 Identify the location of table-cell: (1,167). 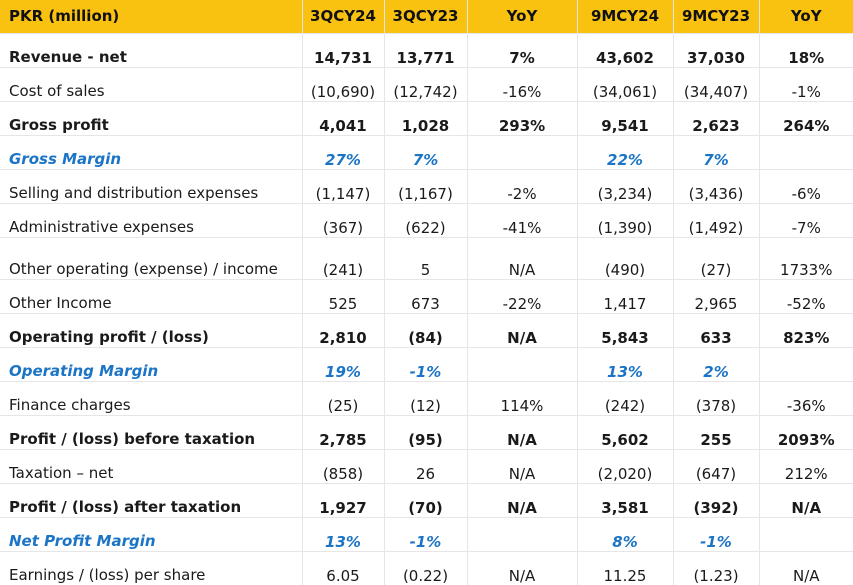
(426, 186).